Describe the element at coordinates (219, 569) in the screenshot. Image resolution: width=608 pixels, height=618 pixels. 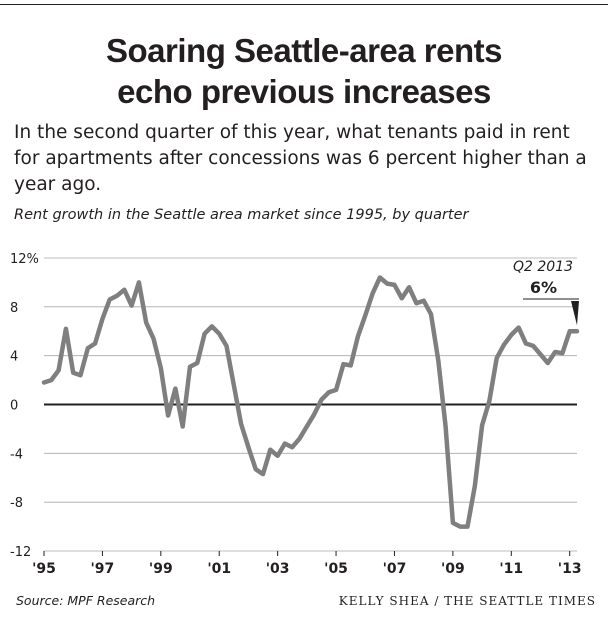
I see `x-tick-label: '01` at that location.